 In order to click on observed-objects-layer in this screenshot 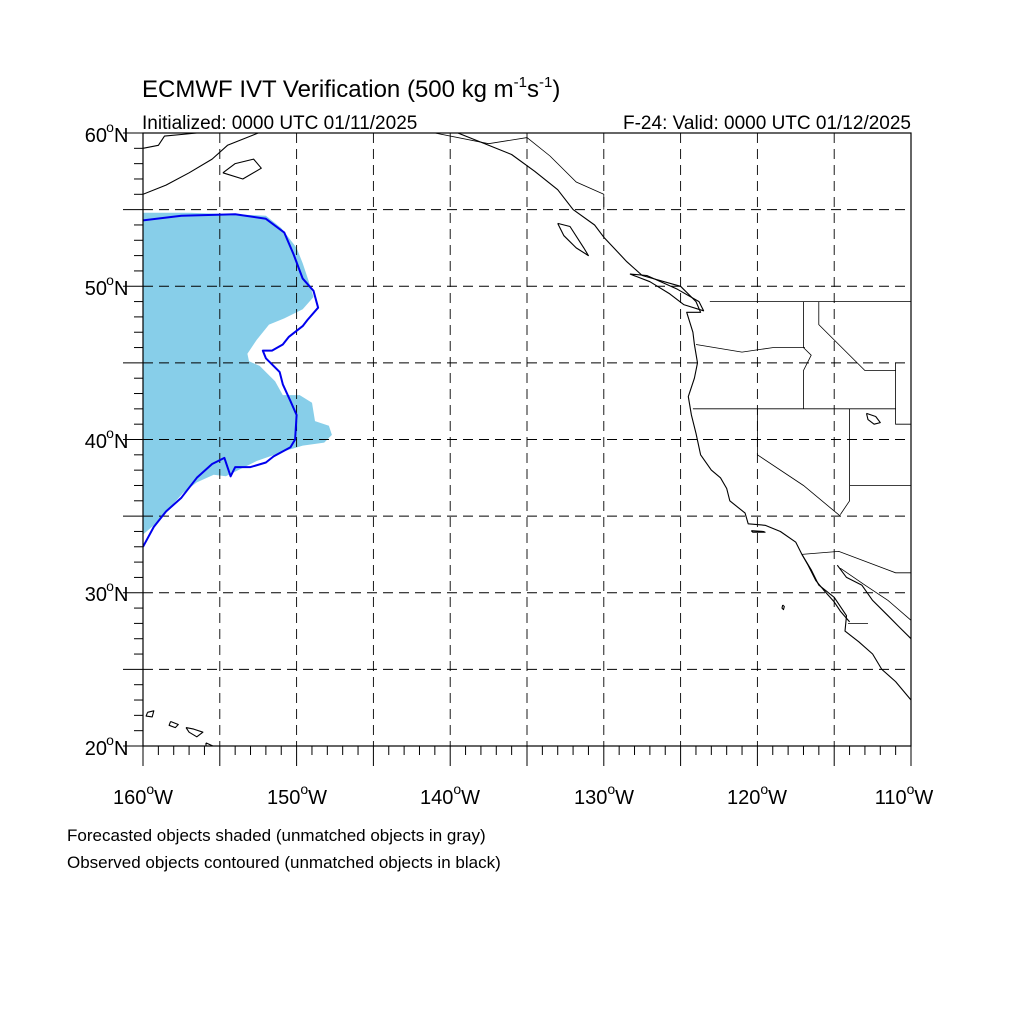, I will do `click(231, 380)`.